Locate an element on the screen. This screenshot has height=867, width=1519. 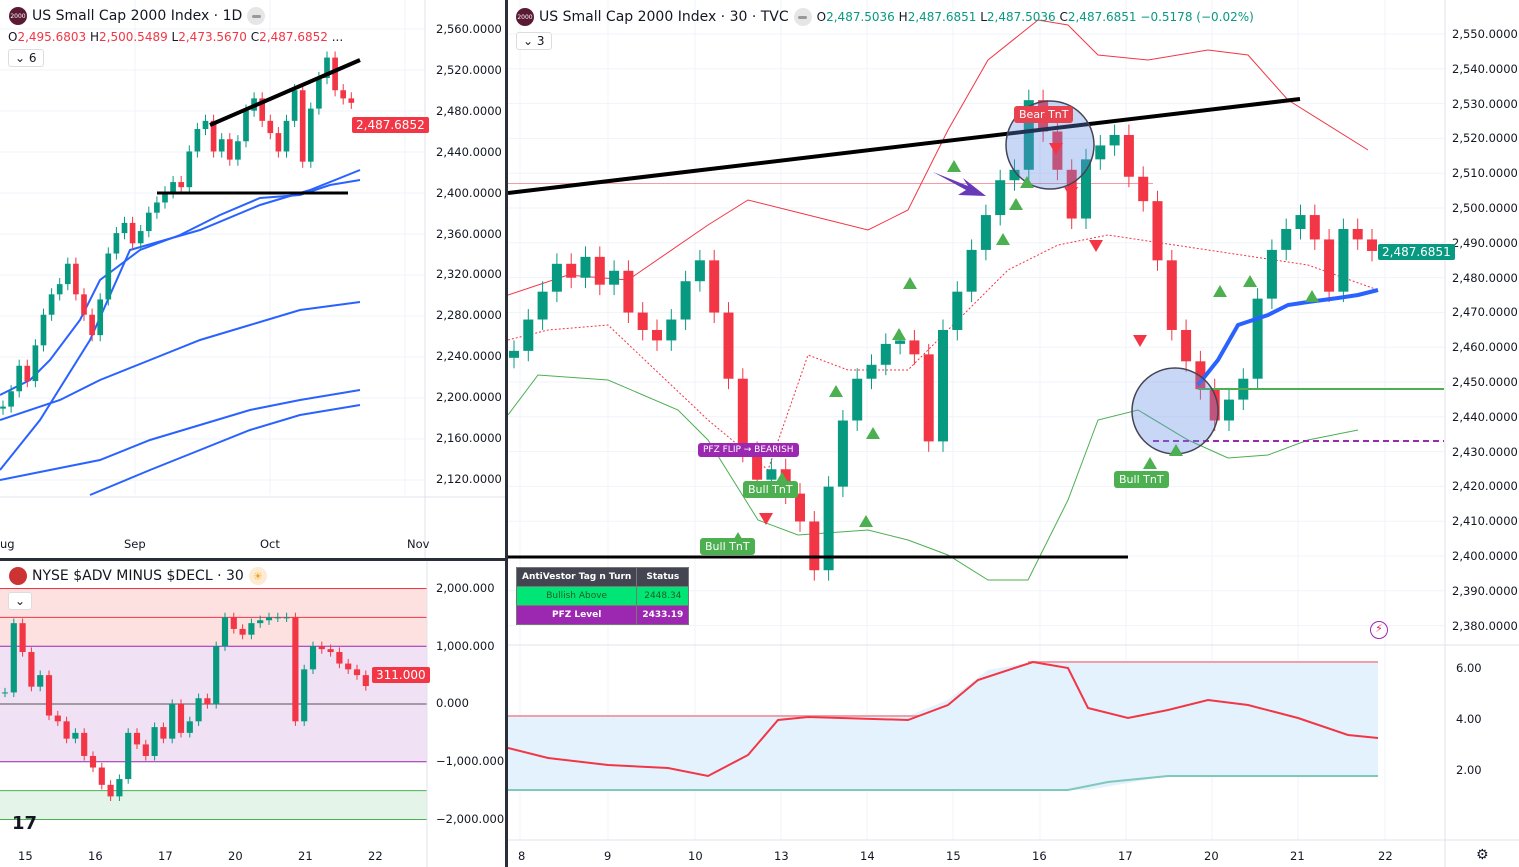
axis-label: 2,520.0000 is located at coordinates (1485, 138).